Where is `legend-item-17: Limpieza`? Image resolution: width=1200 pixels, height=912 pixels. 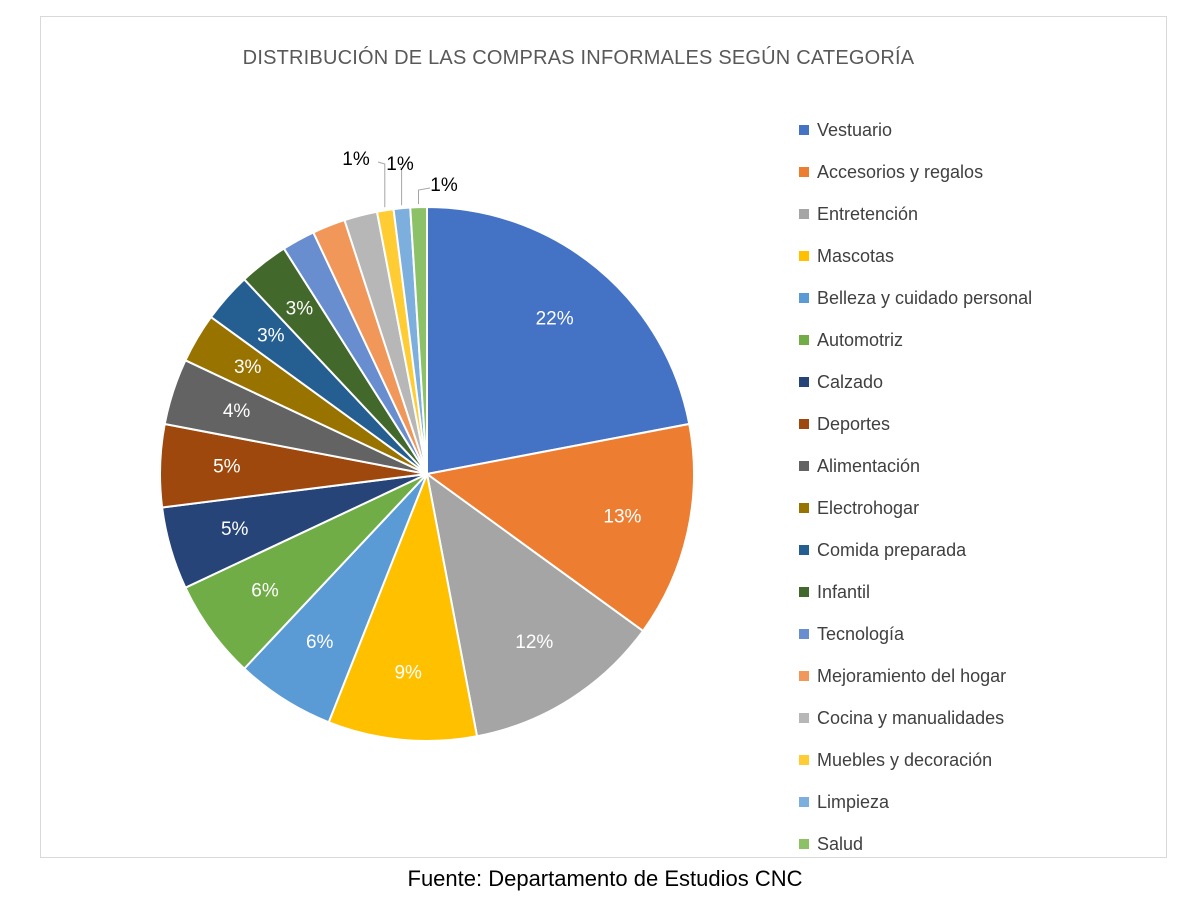 legend-item-17: Limpieza is located at coordinates (969, 802).